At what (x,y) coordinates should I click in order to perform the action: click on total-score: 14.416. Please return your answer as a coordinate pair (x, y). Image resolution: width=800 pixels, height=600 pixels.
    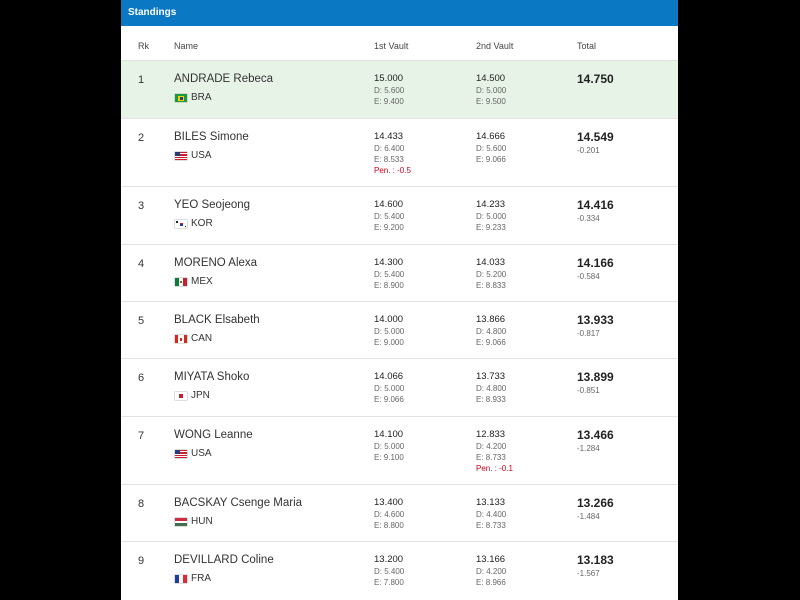
    Looking at the image, I should click on (595, 205).